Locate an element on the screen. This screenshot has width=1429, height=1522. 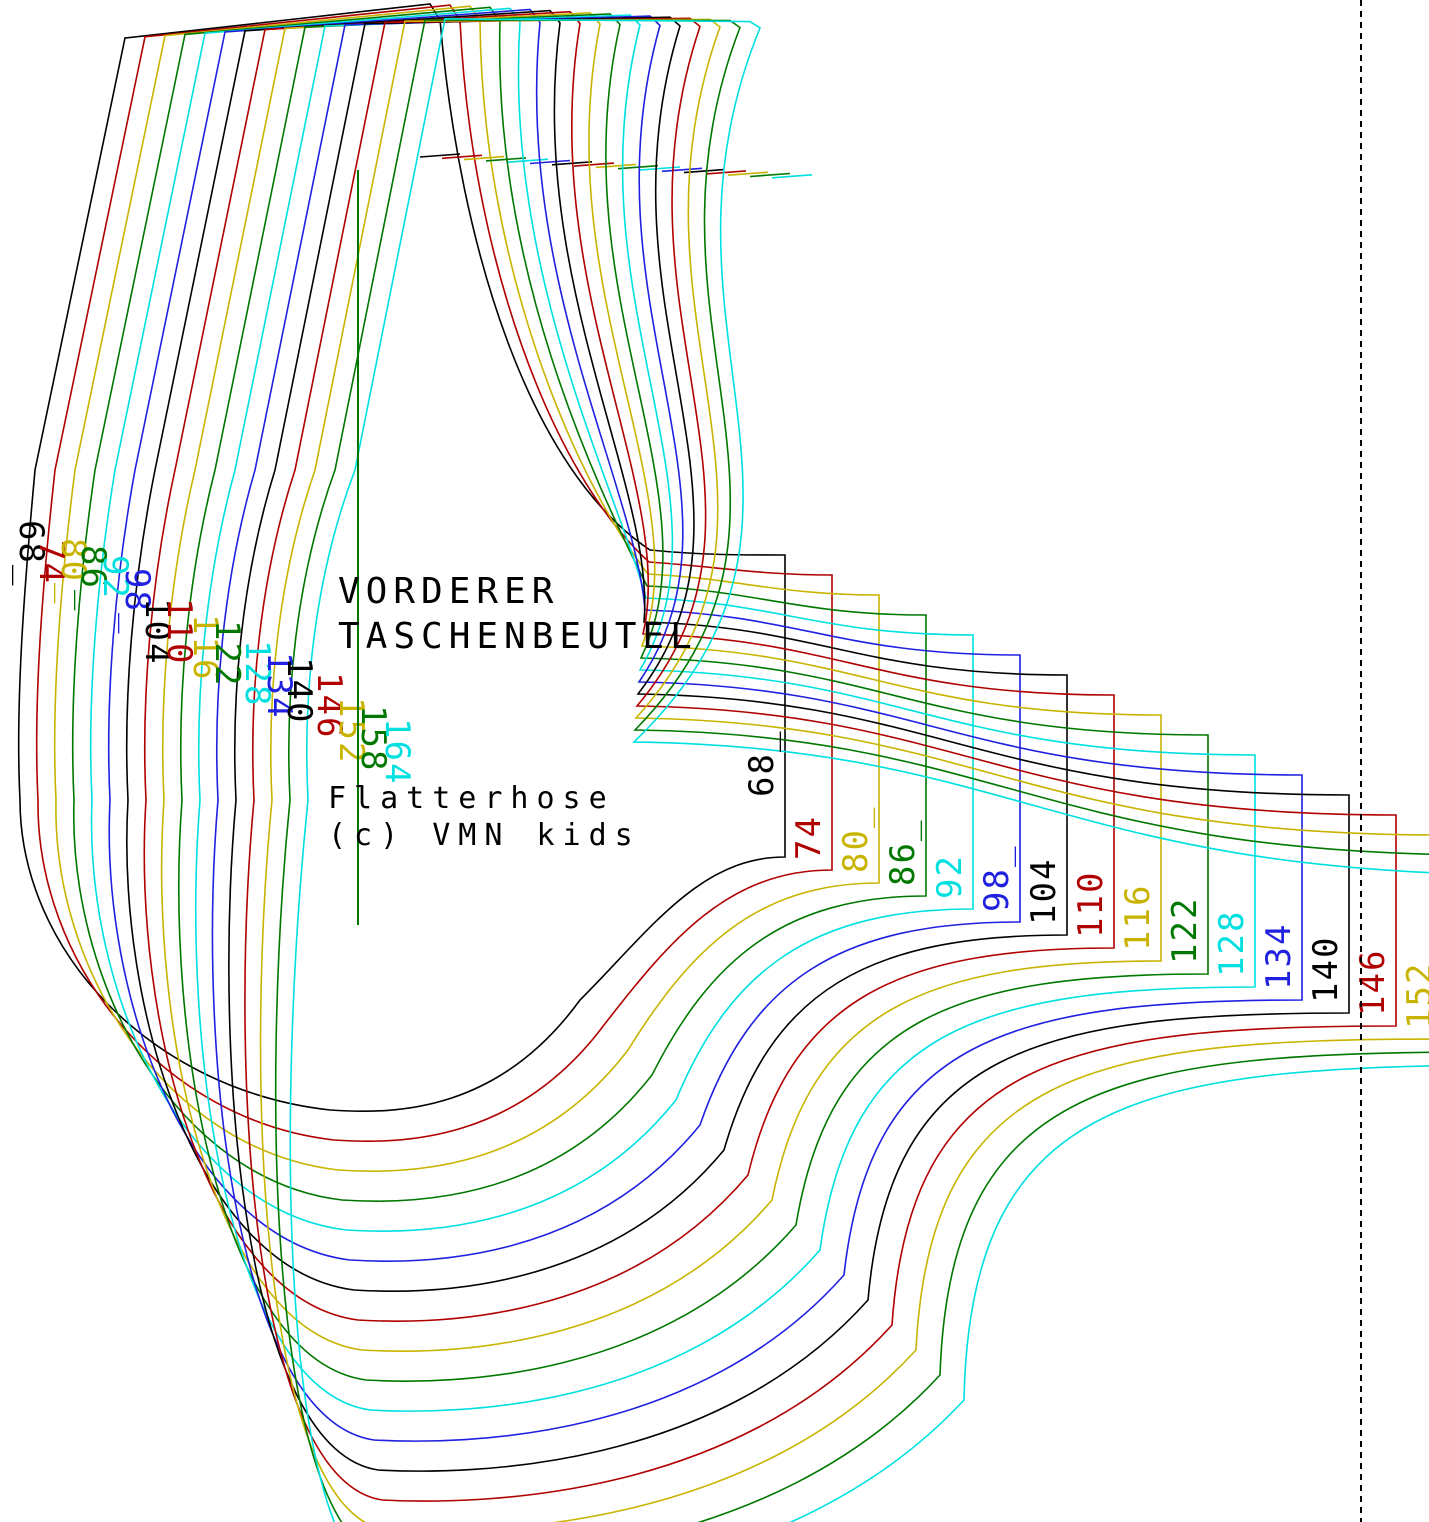
left-size-label: 164 is located at coordinates (397, 751).